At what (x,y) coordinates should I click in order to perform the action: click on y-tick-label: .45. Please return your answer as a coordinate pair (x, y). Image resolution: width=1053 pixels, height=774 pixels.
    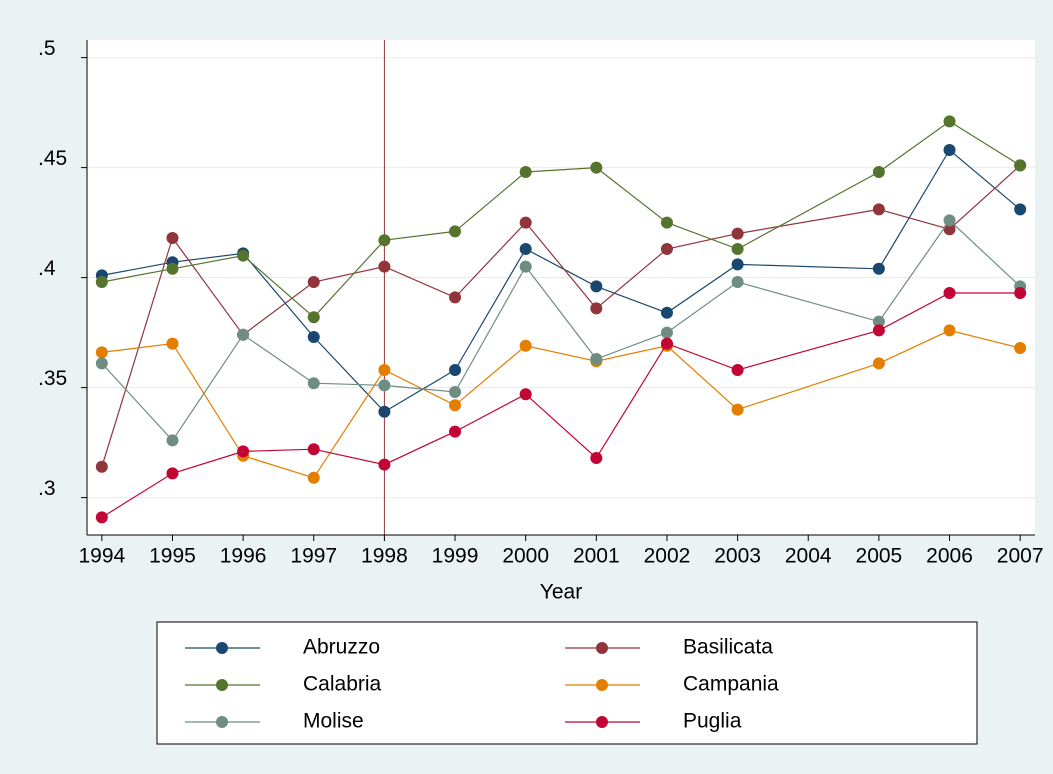
    Looking at the image, I should click on (52, 158).